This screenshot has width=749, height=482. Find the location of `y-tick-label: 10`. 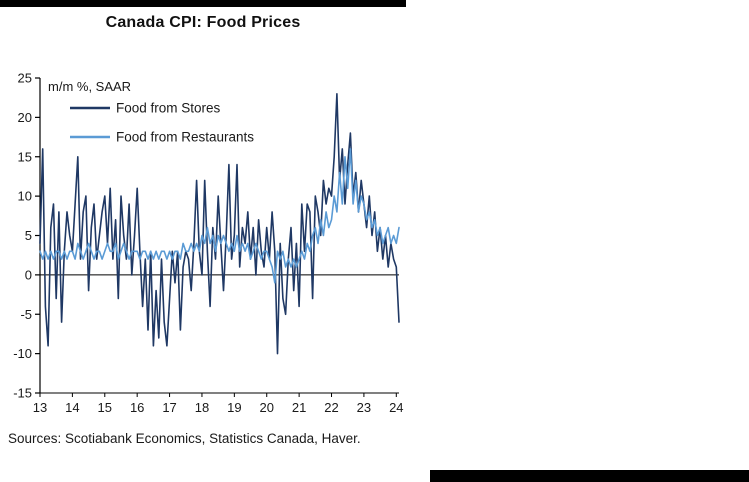

y-tick-label: 10 is located at coordinates (25, 196).